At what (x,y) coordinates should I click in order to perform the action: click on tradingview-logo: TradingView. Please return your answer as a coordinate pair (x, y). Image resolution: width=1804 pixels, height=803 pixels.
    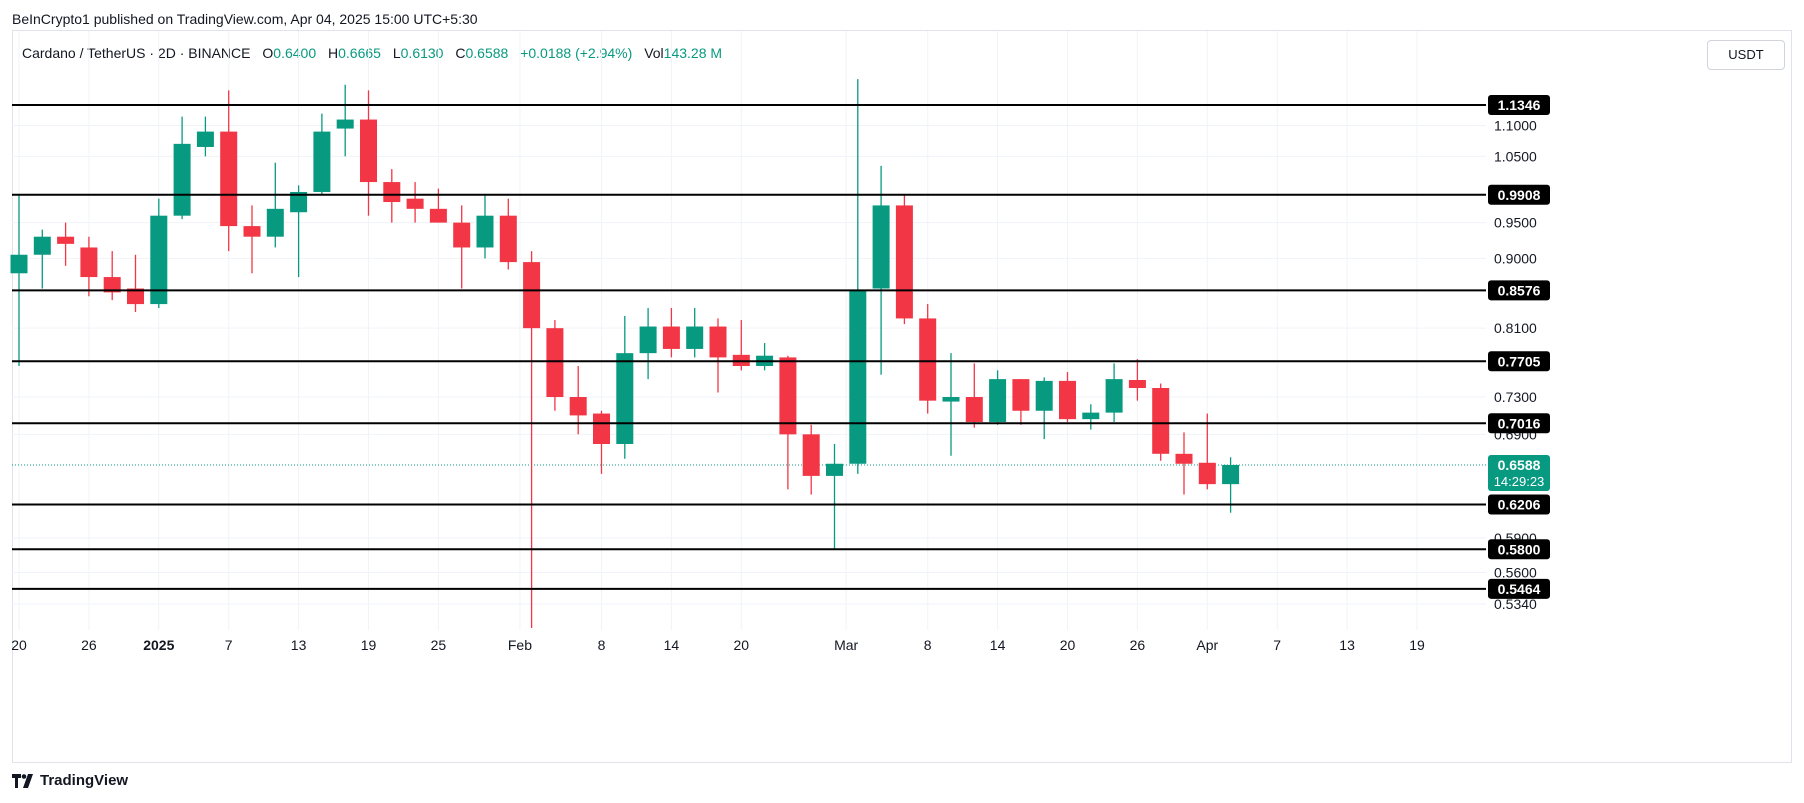
    Looking at the image, I should click on (70, 780).